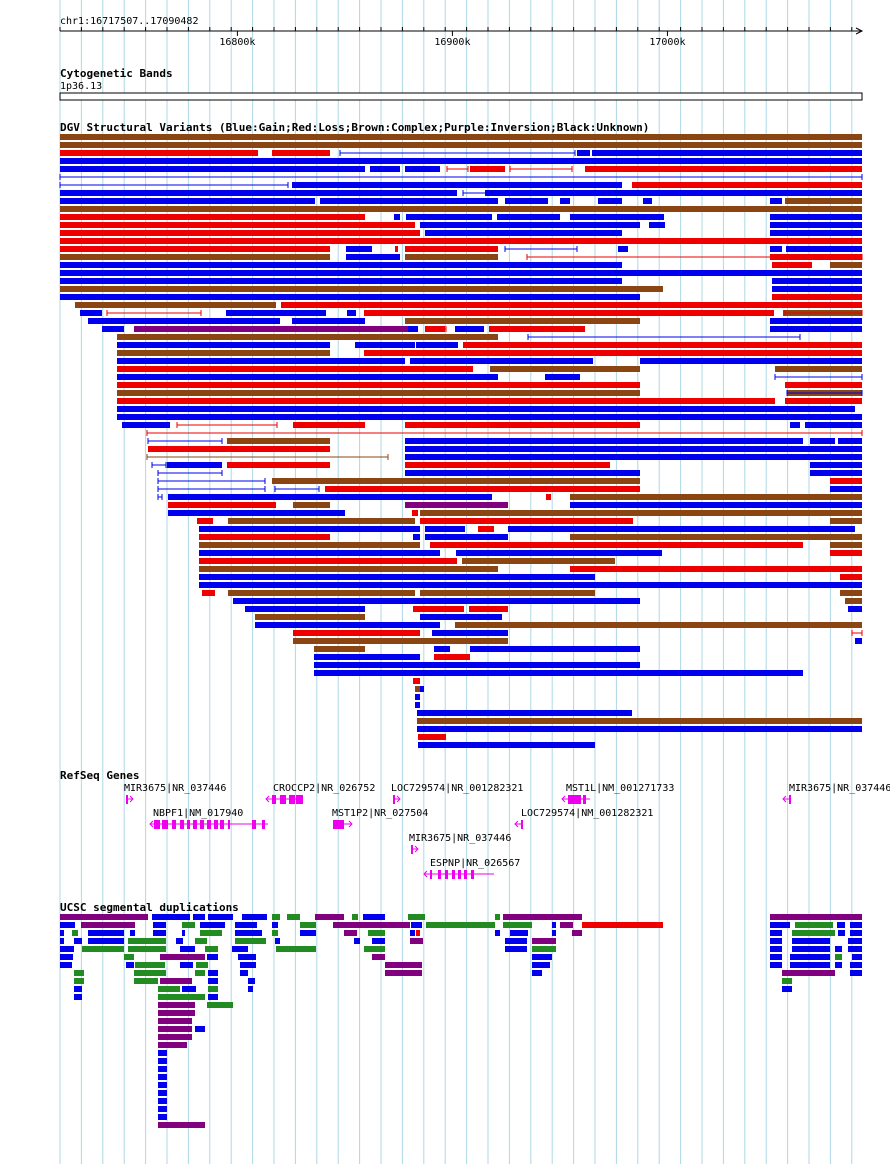 The height and width of the screenshot is (1164, 890). I want to click on refseq-gene: MIR3675|NR_037446, so click(836, 793).